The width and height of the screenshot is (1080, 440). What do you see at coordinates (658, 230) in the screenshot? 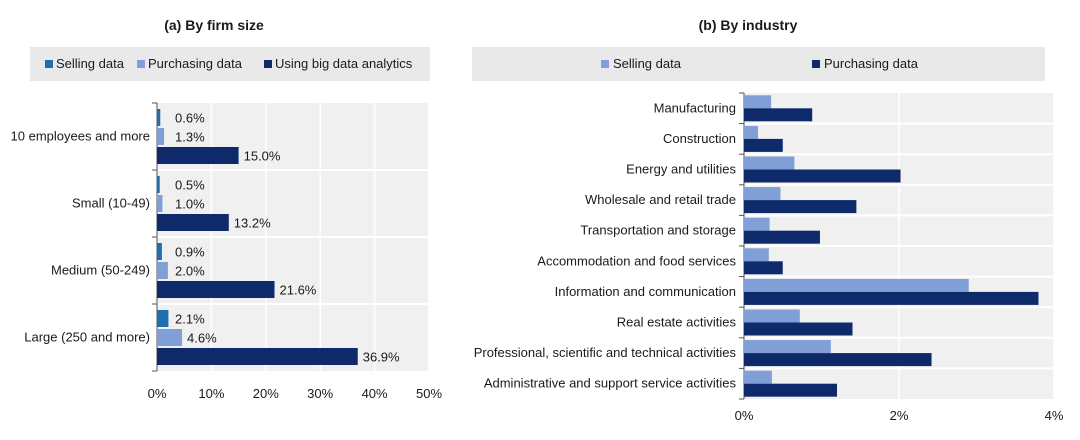
I see `category-label-b: Transportation and storage` at bounding box center [658, 230].